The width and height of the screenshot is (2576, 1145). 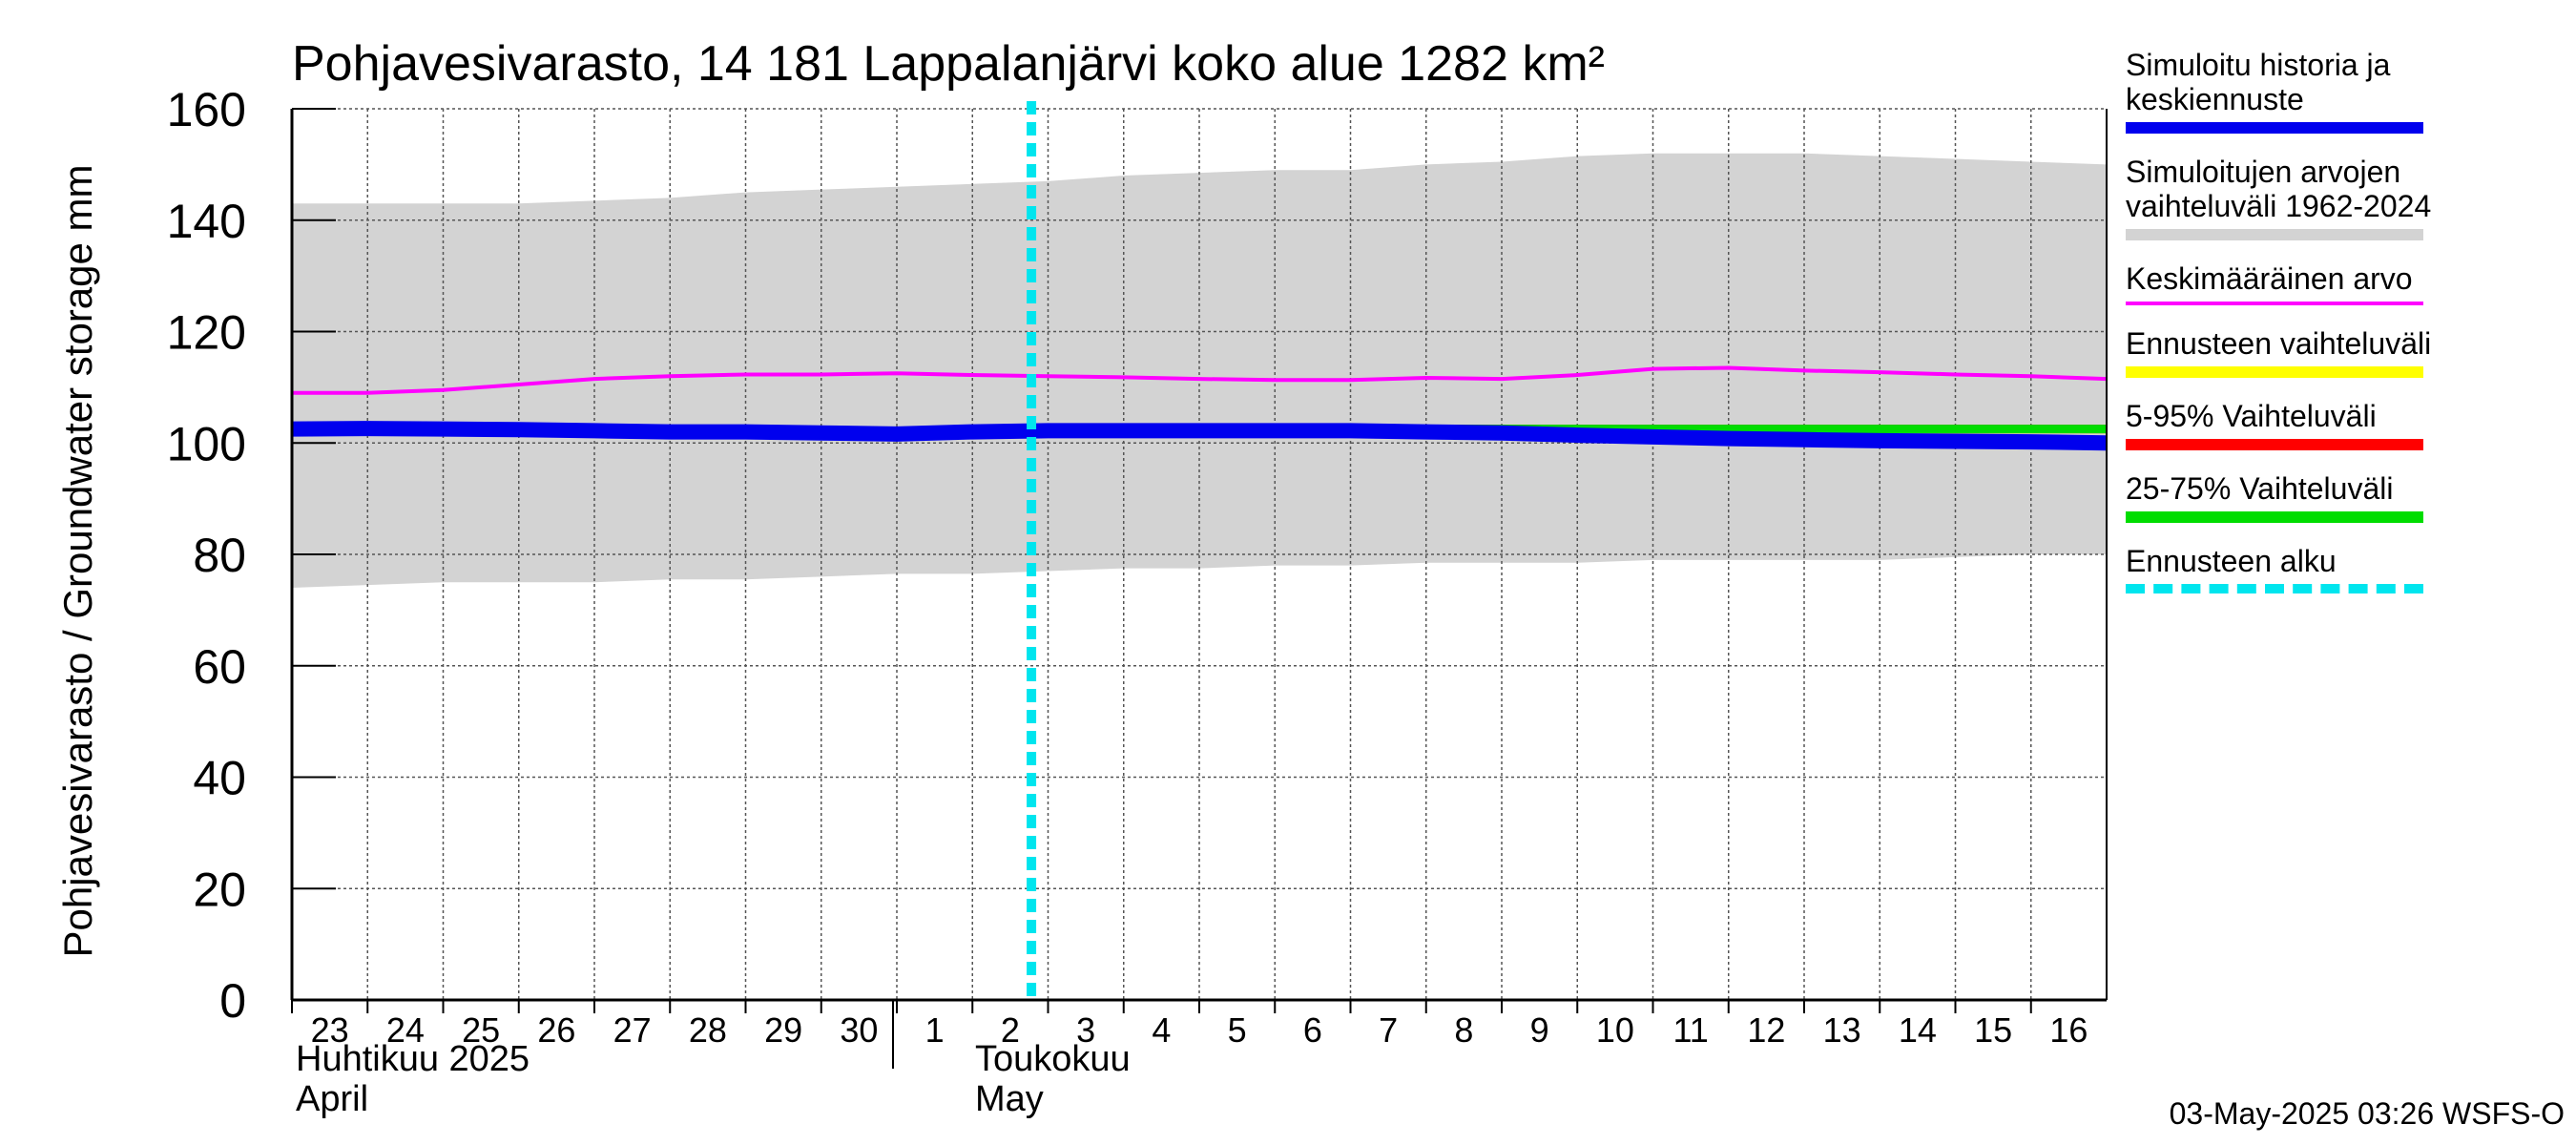 I want to click on legend-item: Keskimääräinen arvo, so click(x=2345, y=283).